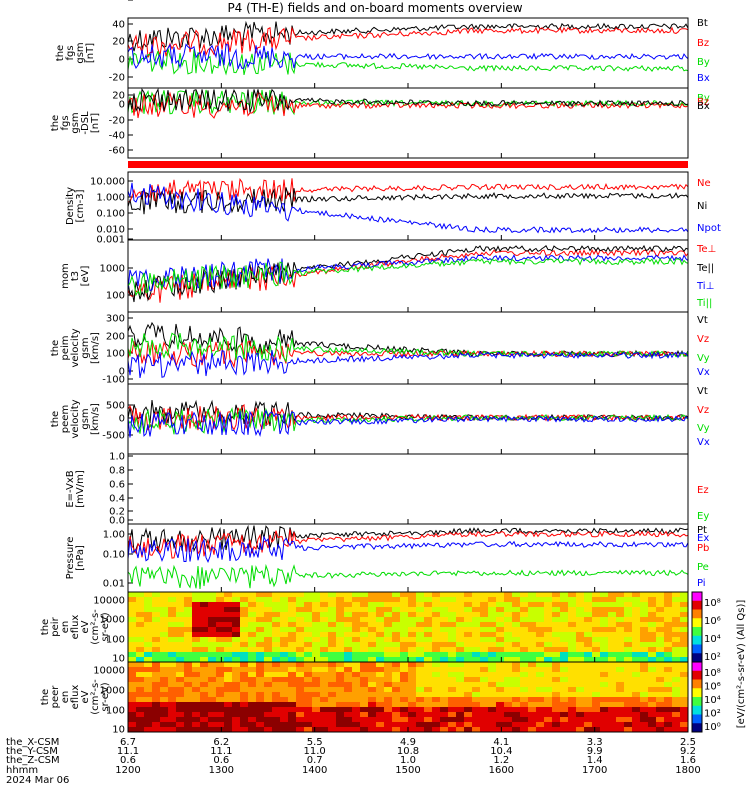 The width and height of the screenshot is (750, 800). I want to click on ylabel-peir: peir, so click(55, 626).